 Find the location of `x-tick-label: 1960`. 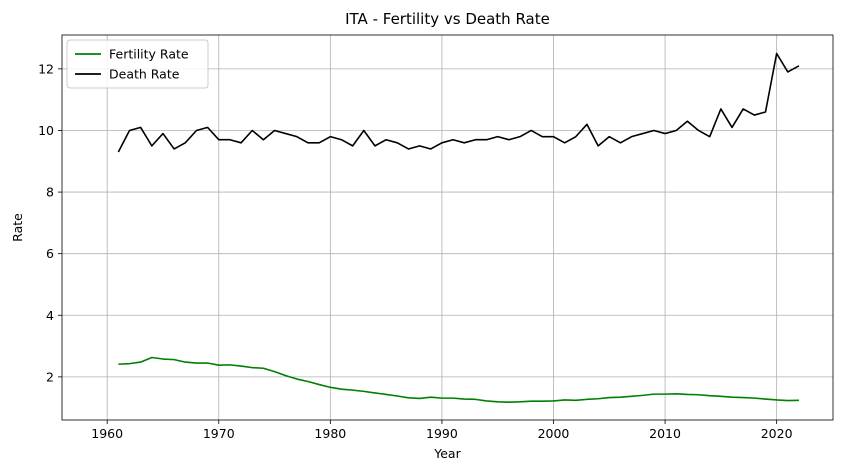

x-tick-label: 1960 is located at coordinates (107, 433).